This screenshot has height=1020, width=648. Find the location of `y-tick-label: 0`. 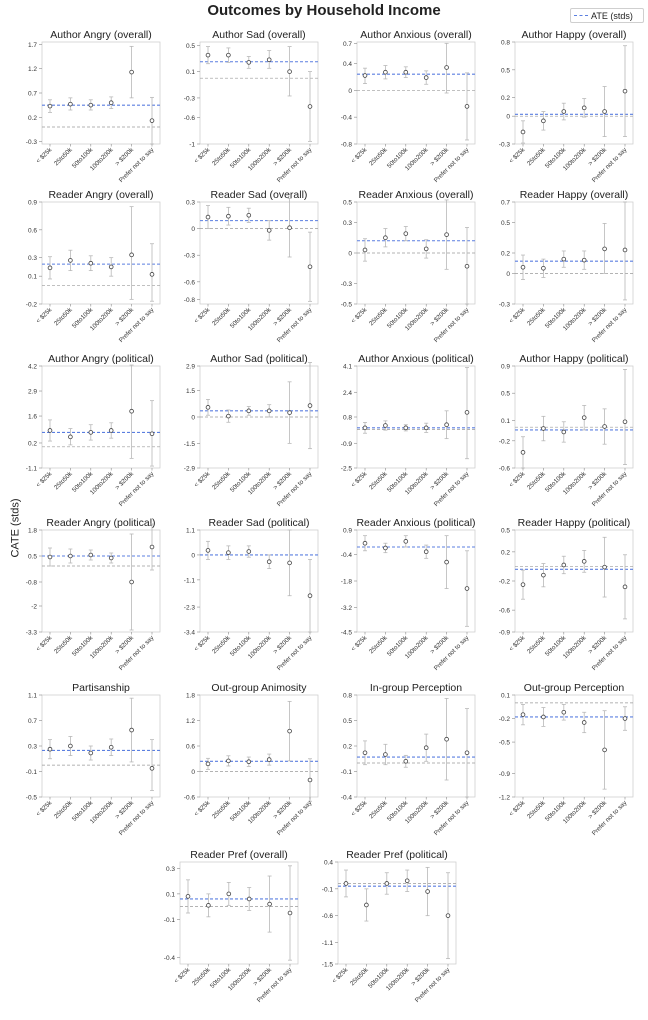

y-tick-label: 0 is located at coordinates (193, 229).